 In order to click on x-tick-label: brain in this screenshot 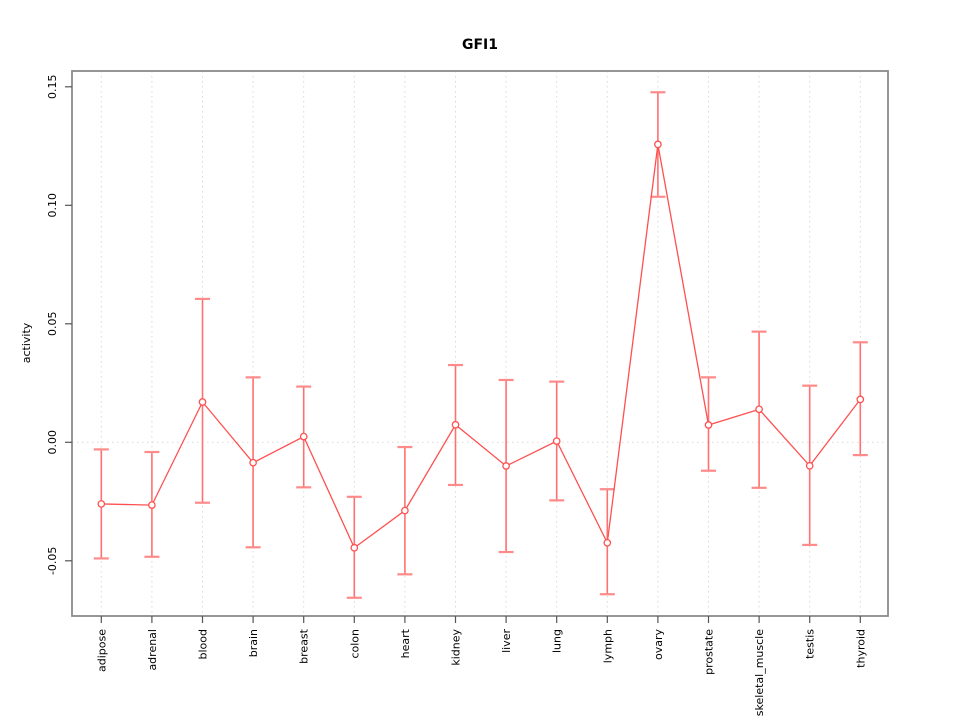, I will do `click(253, 643)`.